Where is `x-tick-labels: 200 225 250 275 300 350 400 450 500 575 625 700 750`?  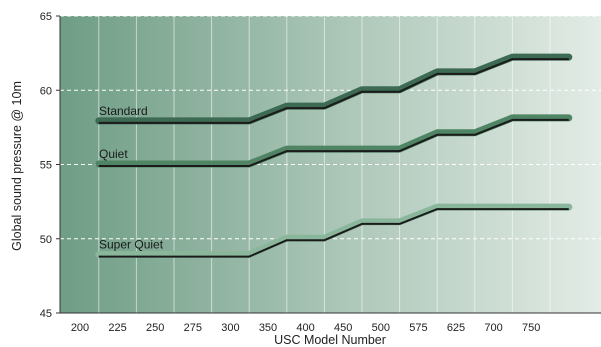 x-tick-labels: 200 225 250 275 300 350 400 450 500 575 625 700 750 is located at coordinates (306, 328).